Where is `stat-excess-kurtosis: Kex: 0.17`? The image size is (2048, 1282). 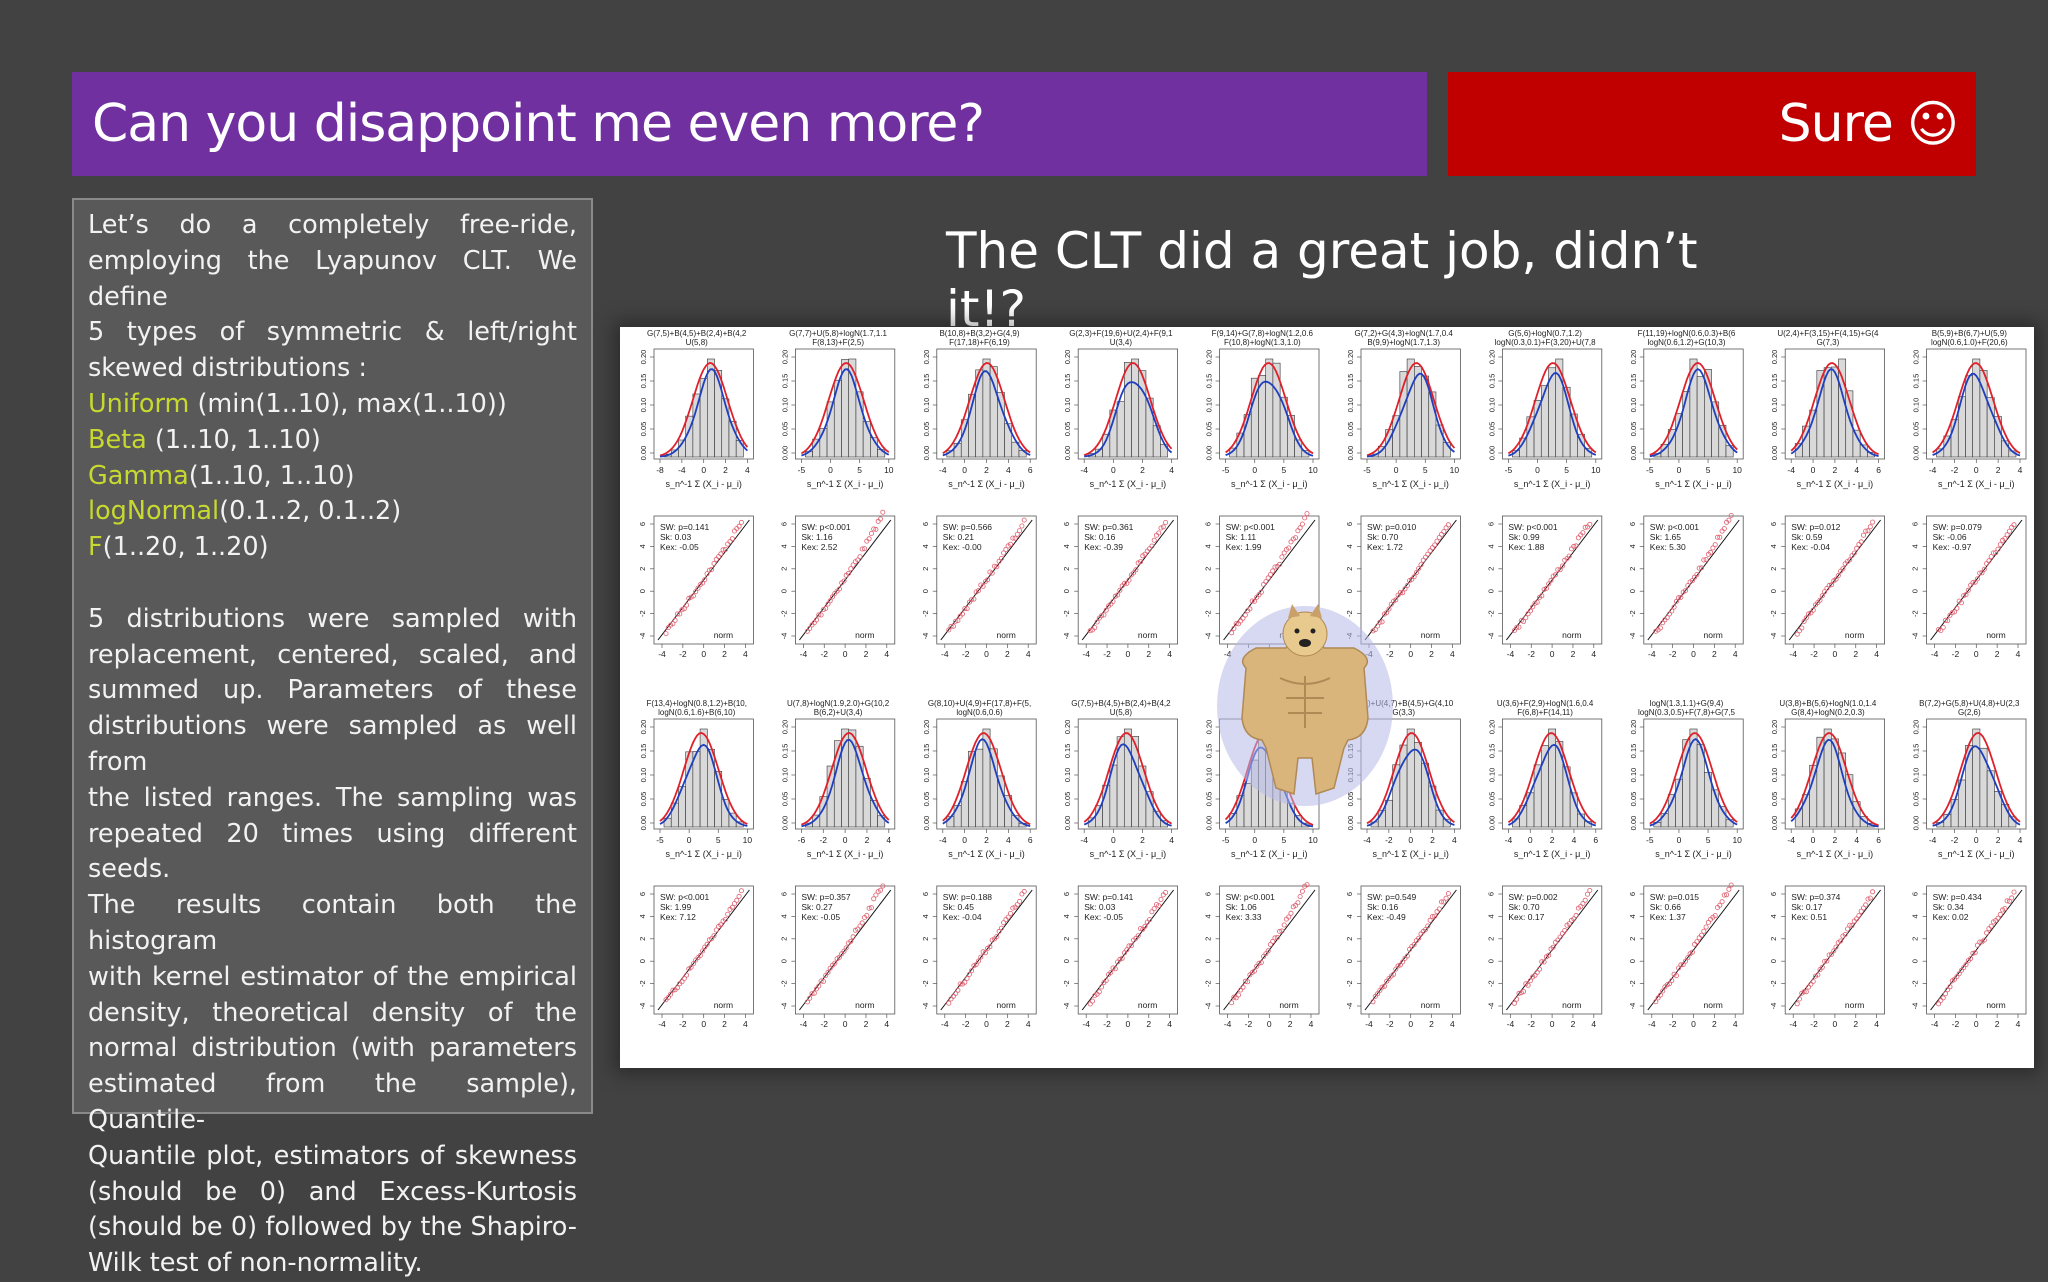
stat-excess-kurtosis: Kex: 0.17 is located at coordinates (1526, 917).